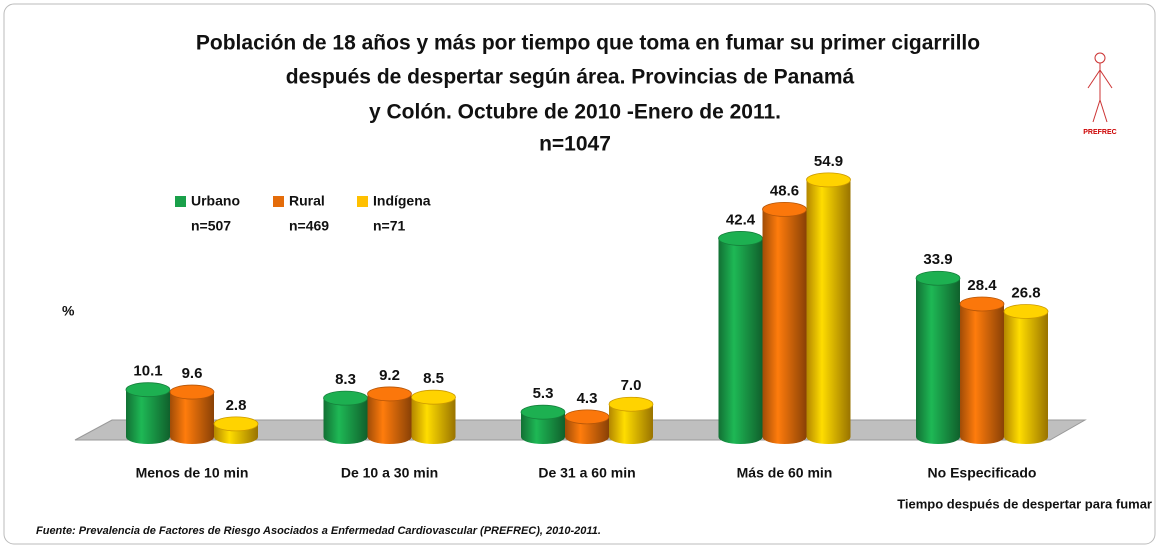 The width and height of the screenshot is (1159, 548). What do you see at coordinates (1099, 132) in the screenshot?
I see `logo-text: PREFREC` at bounding box center [1099, 132].